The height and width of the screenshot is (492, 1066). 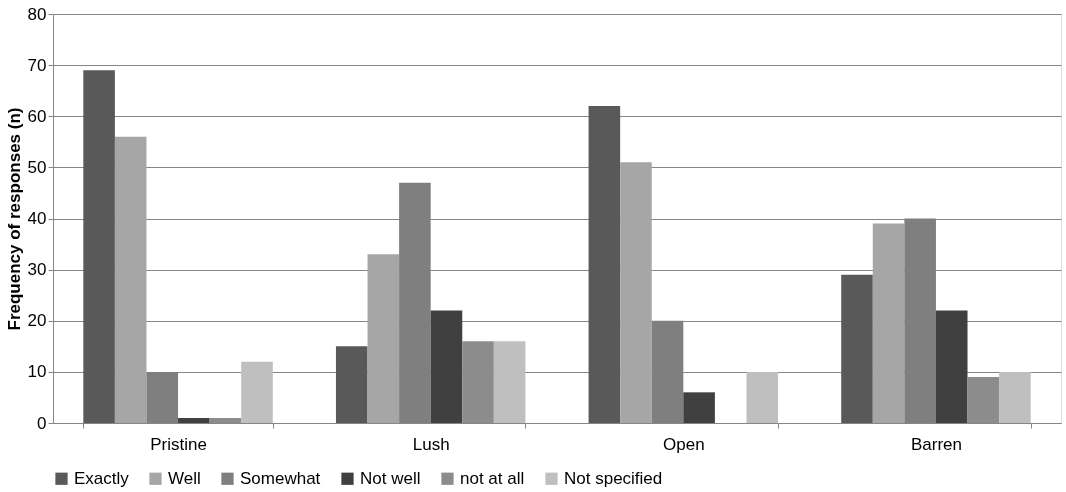 What do you see at coordinates (37, 270) in the screenshot?
I see `y-tick-label: 30` at bounding box center [37, 270].